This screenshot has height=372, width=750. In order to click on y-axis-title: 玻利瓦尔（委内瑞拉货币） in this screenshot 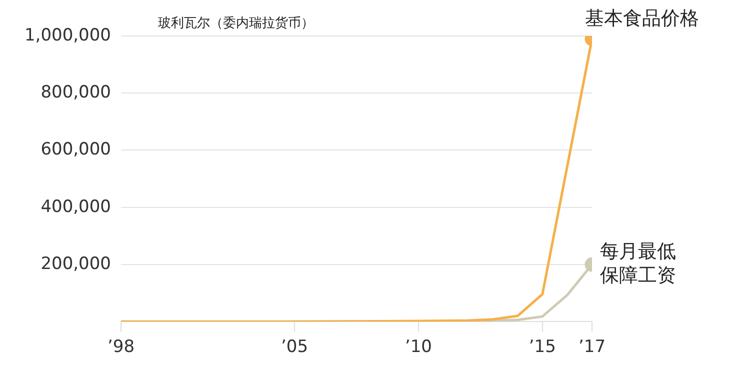, I will do `click(236, 24)`.